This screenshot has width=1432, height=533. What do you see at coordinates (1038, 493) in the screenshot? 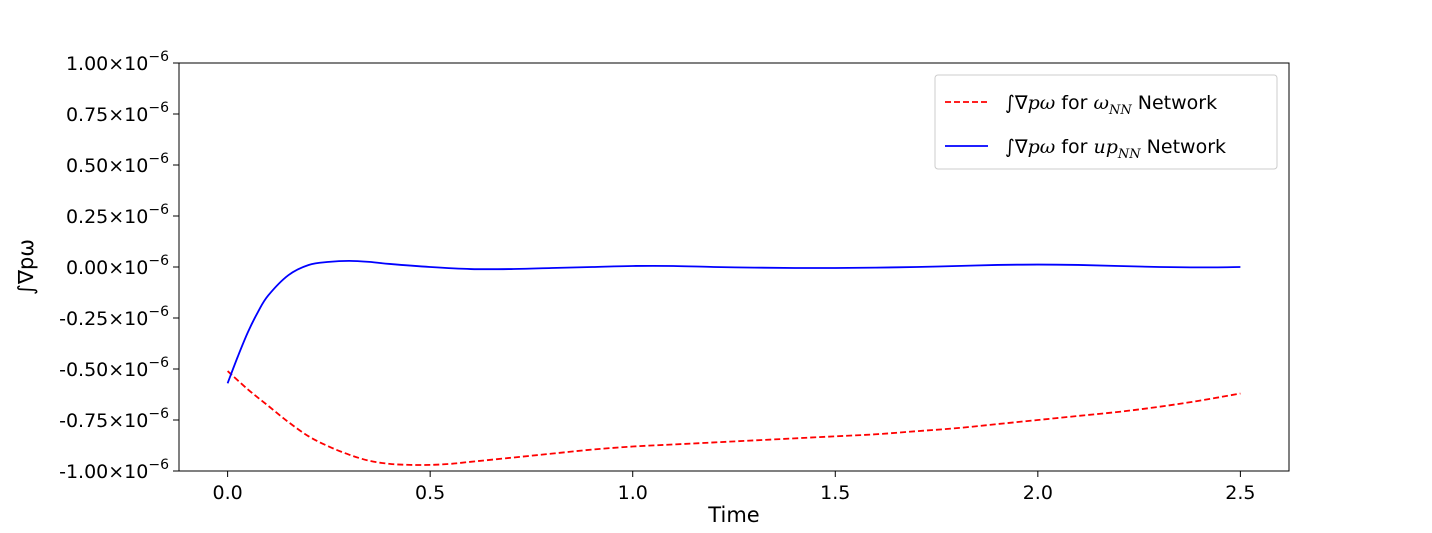
I see `x-tick-label: 2.0` at bounding box center [1038, 493].